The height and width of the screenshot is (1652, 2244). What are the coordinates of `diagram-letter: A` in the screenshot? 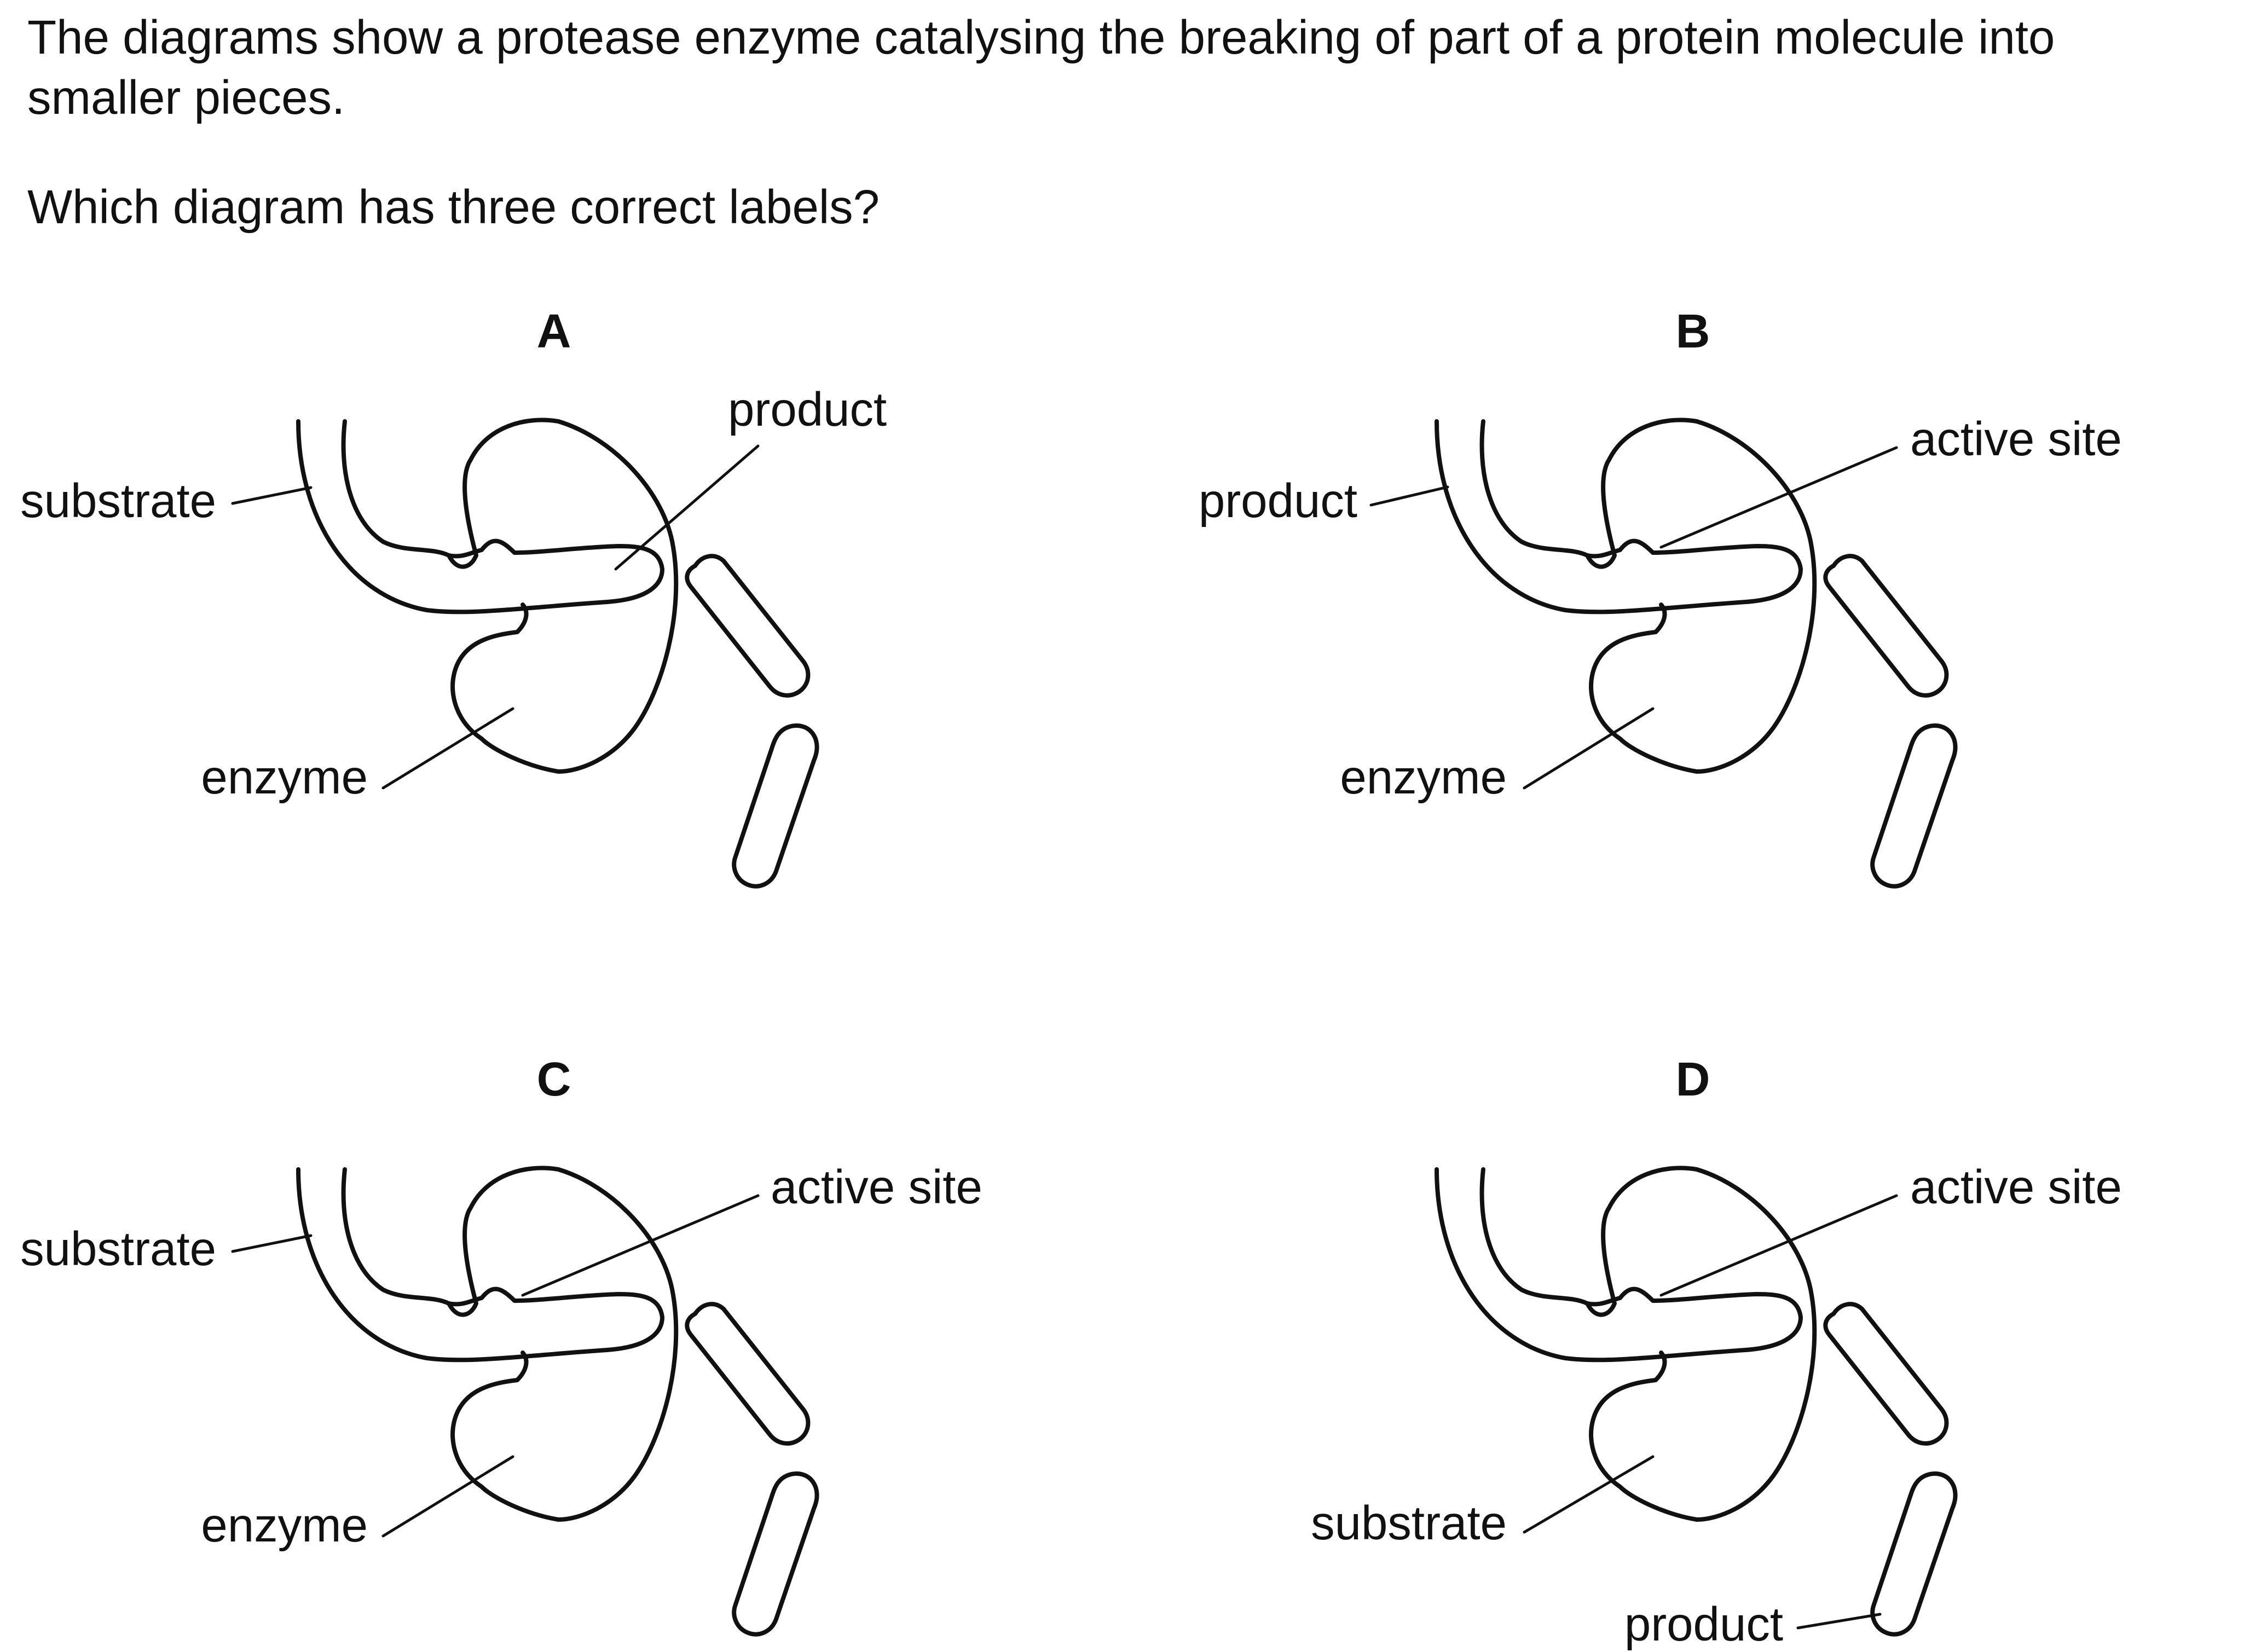 It's located at (554, 331).